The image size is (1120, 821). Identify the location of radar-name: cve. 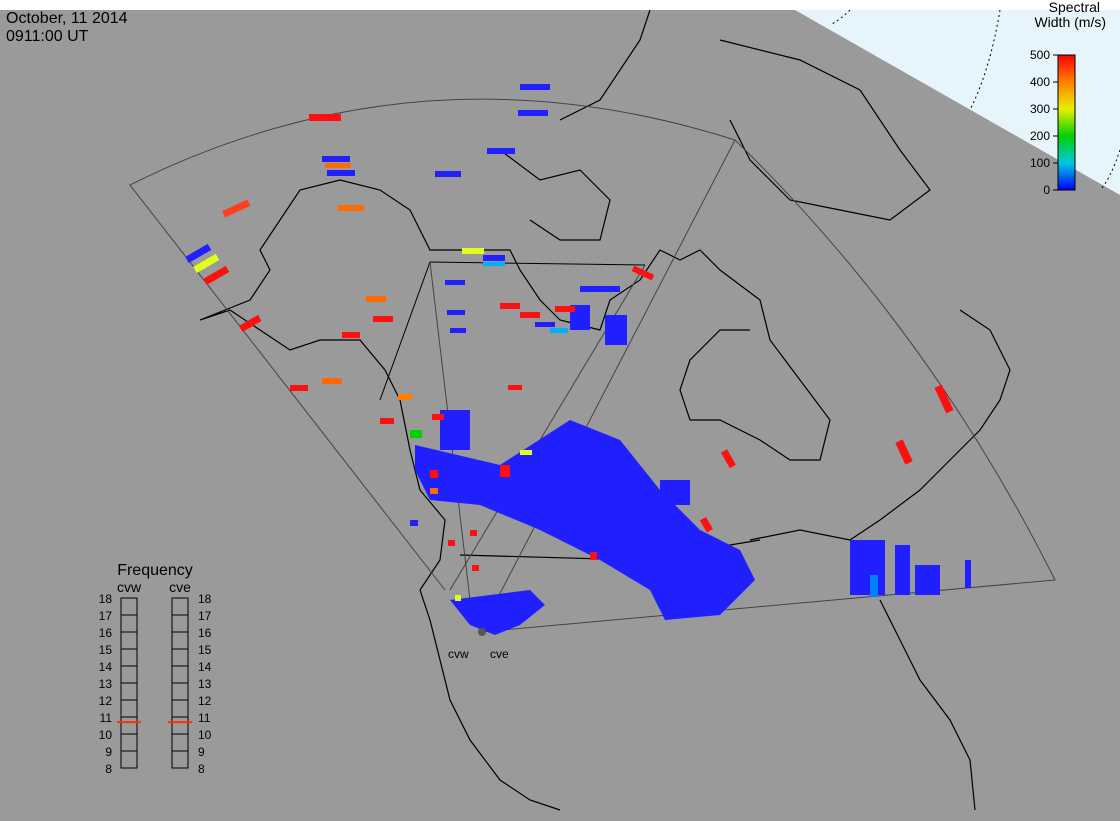
(180, 587).